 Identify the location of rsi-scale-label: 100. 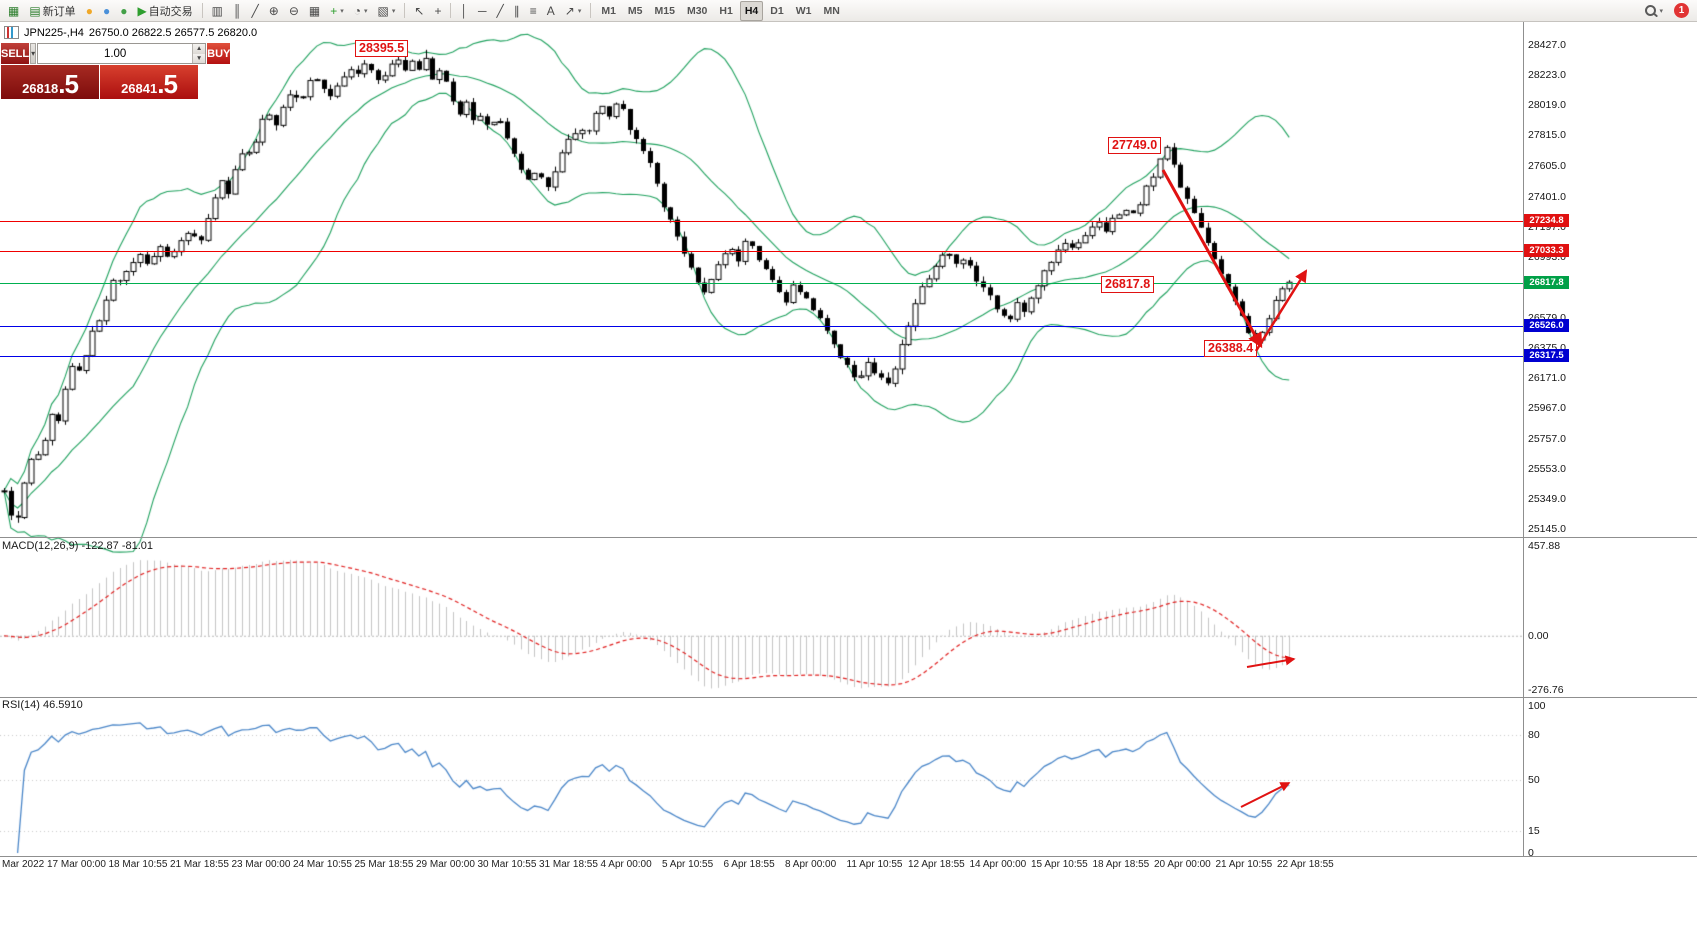
(1537, 706).